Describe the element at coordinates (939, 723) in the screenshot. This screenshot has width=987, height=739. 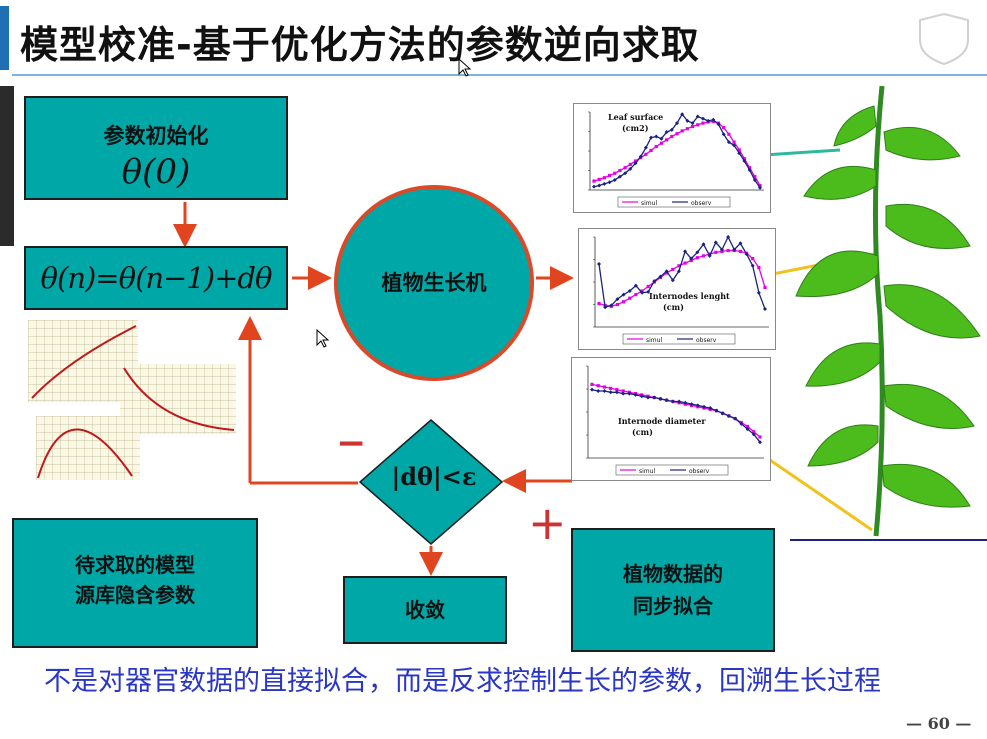
I see `page-number: — 60 —` at that location.